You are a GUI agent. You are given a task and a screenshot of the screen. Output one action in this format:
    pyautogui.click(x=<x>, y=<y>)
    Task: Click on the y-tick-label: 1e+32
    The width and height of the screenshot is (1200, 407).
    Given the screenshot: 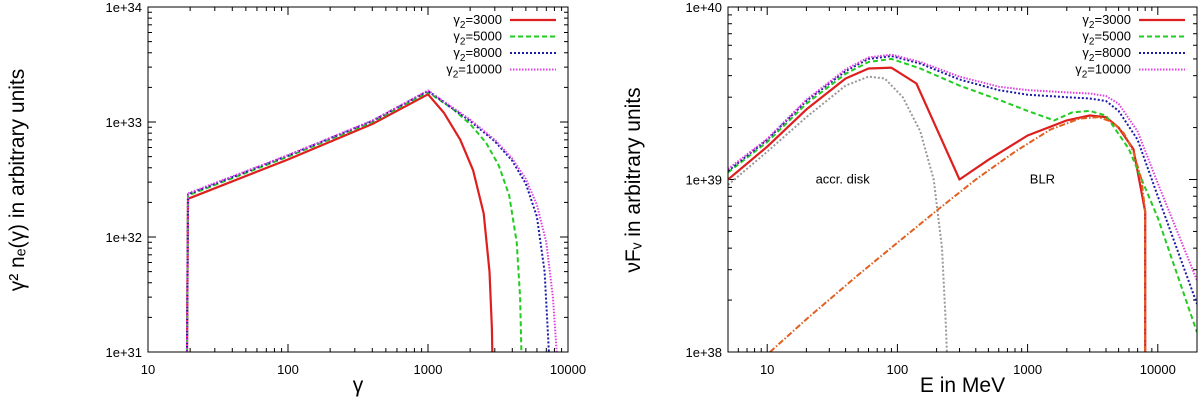 What is the action you would take?
    pyautogui.click(x=123, y=237)
    